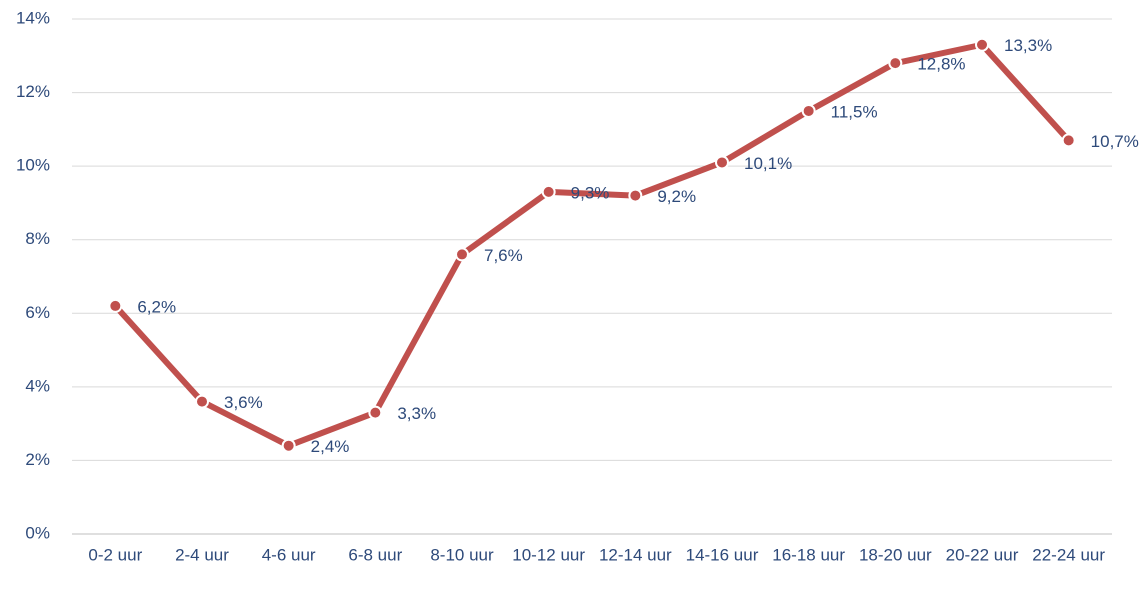 The height and width of the screenshot is (606, 1143). Describe the element at coordinates (854, 111) in the screenshot. I see `data-label: 11,5%` at that location.